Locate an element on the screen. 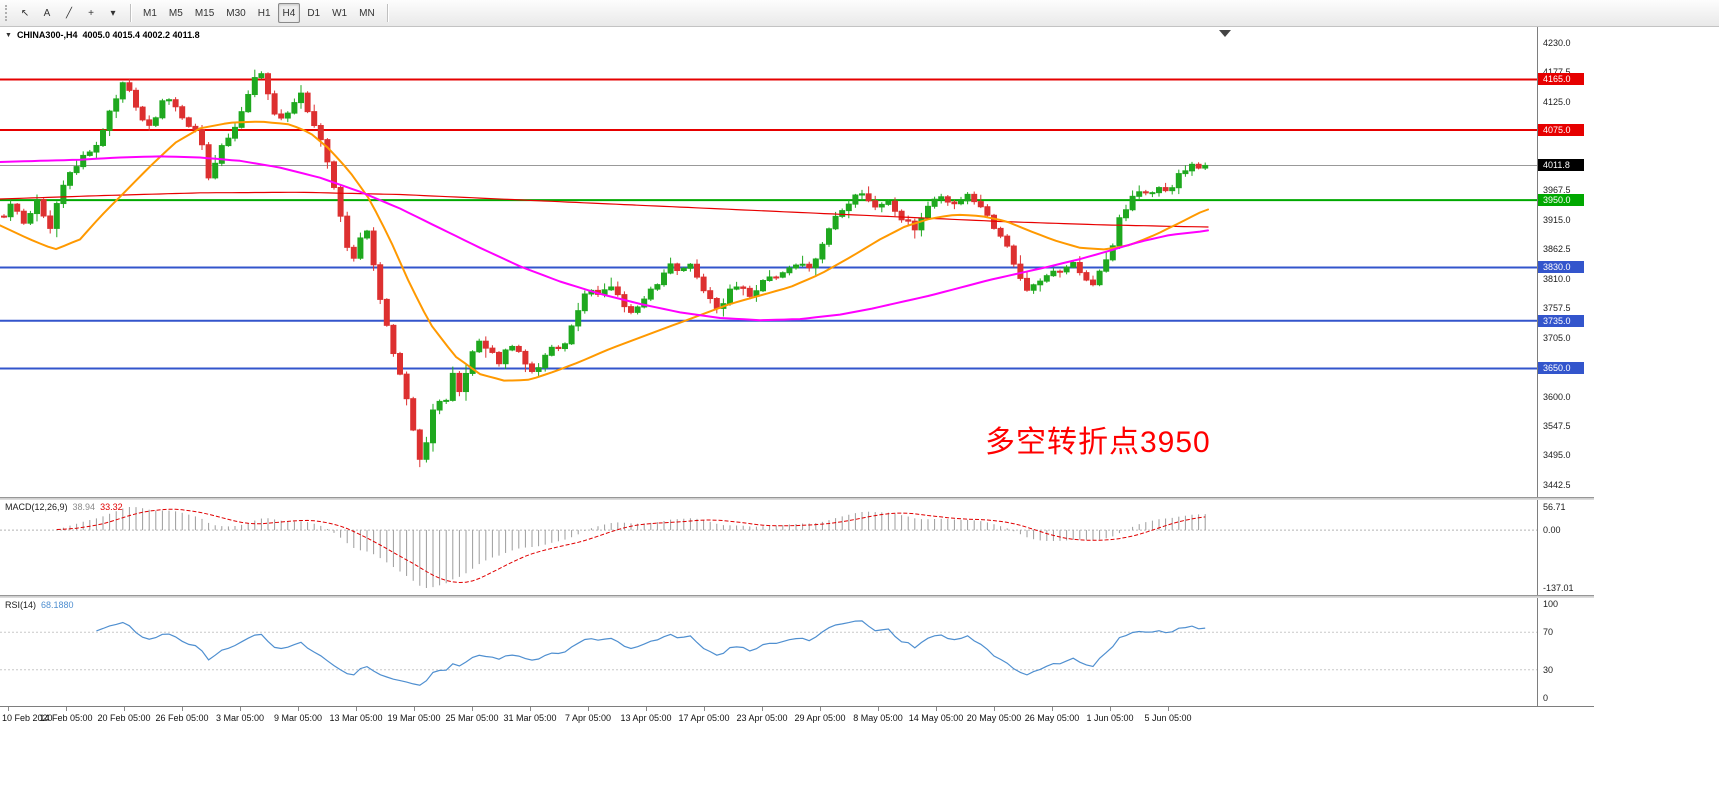 This screenshot has height=792, width=1719. timeframe-m30: M30 is located at coordinates (236, 13).